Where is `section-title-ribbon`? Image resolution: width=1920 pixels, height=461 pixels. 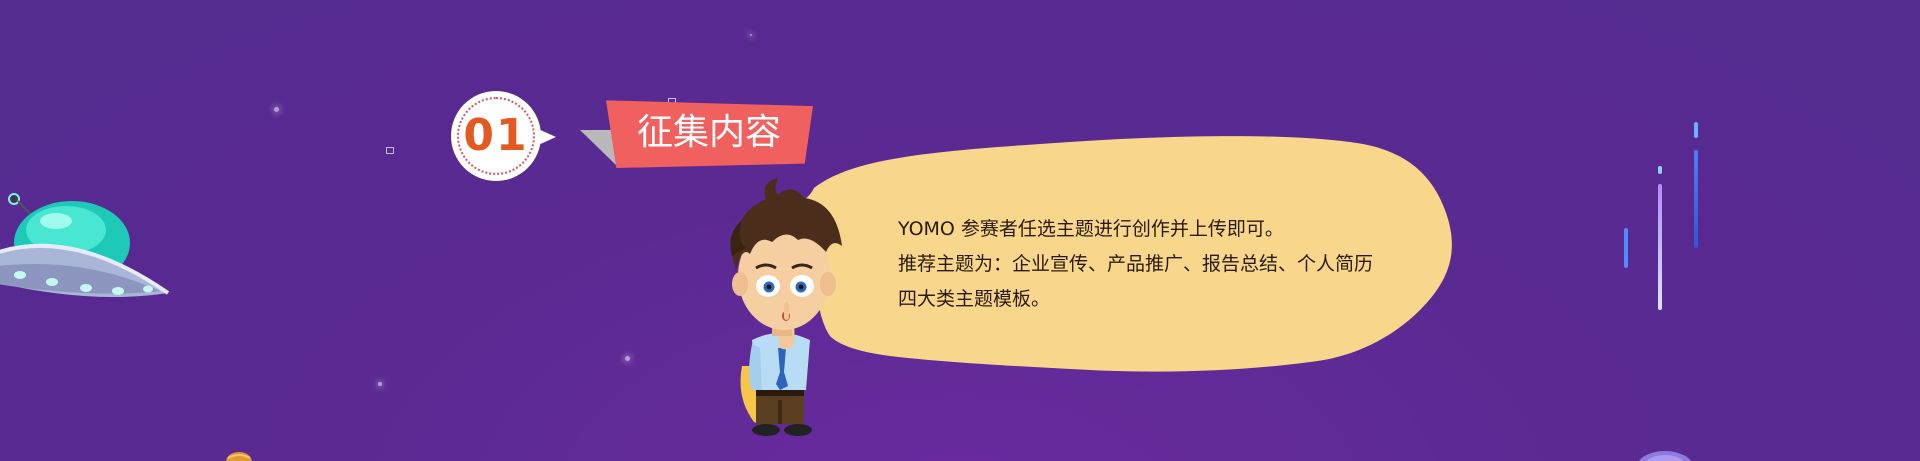 section-title-ribbon is located at coordinates (709, 134).